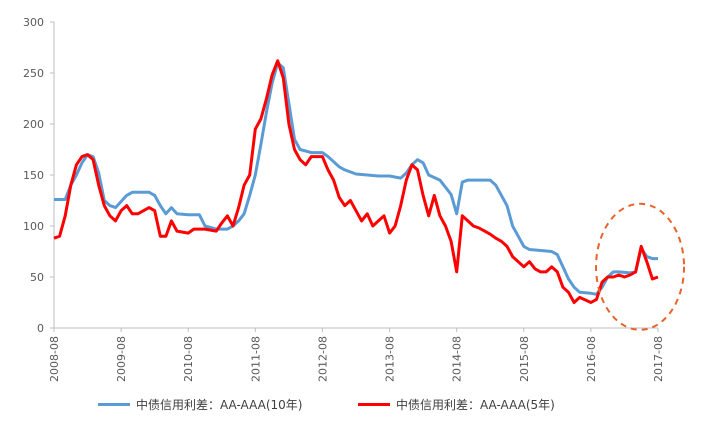  What do you see at coordinates (121, 359) in the screenshot?
I see `x-tick-label: 2009-08` at bounding box center [121, 359].